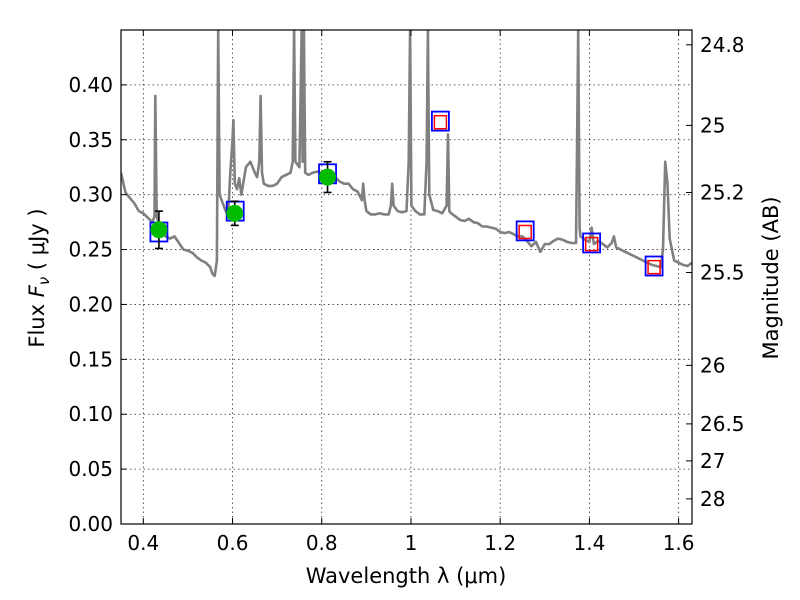 This screenshot has height=600, width=800. Describe the element at coordinates (90, 250) in the screenshot. I see `y-tick-label: 0.25` at that location.